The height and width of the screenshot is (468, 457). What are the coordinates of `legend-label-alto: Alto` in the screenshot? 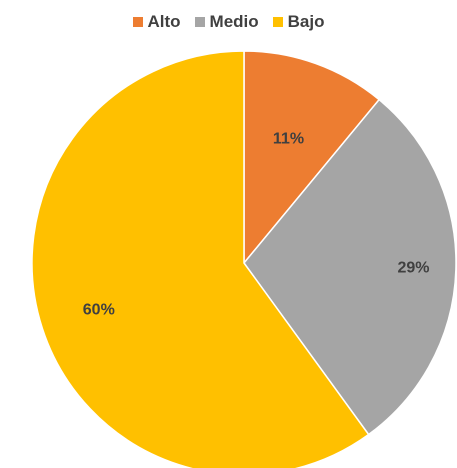 It's located at (164, 21).